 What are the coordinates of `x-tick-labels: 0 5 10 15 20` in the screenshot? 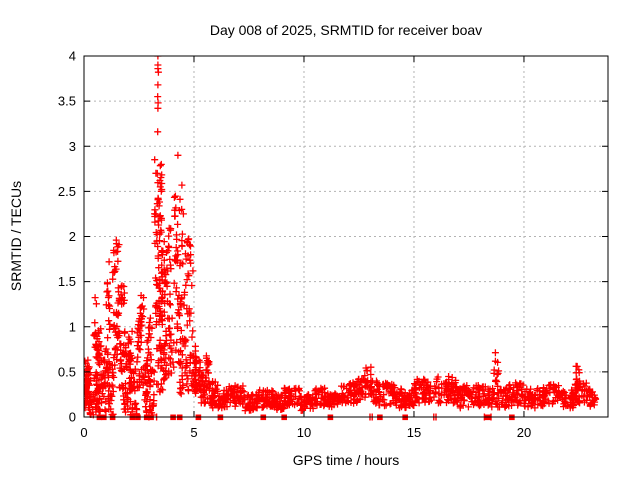 It's located at (305, 432).